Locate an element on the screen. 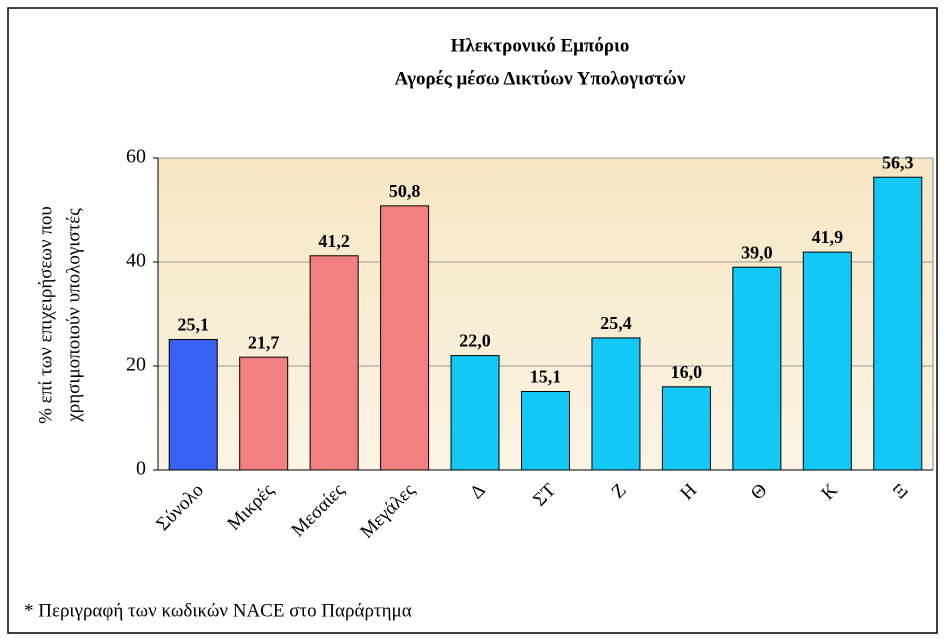 The height and width of the screenshot is (643, 947). data-label: 41,9 is located at coordinates (828, 237).